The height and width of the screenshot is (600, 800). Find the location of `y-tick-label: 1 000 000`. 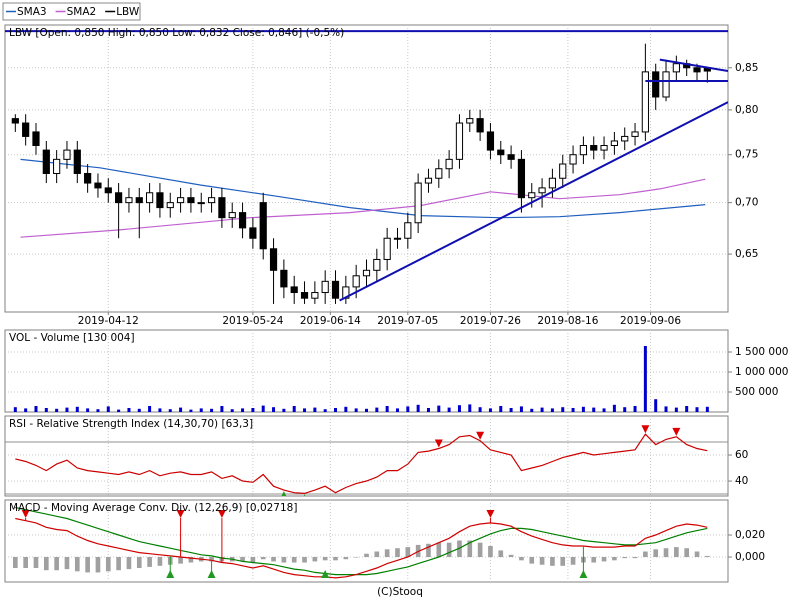

y-tick-label: 1 000 000 is located at coordinates (761, 372).